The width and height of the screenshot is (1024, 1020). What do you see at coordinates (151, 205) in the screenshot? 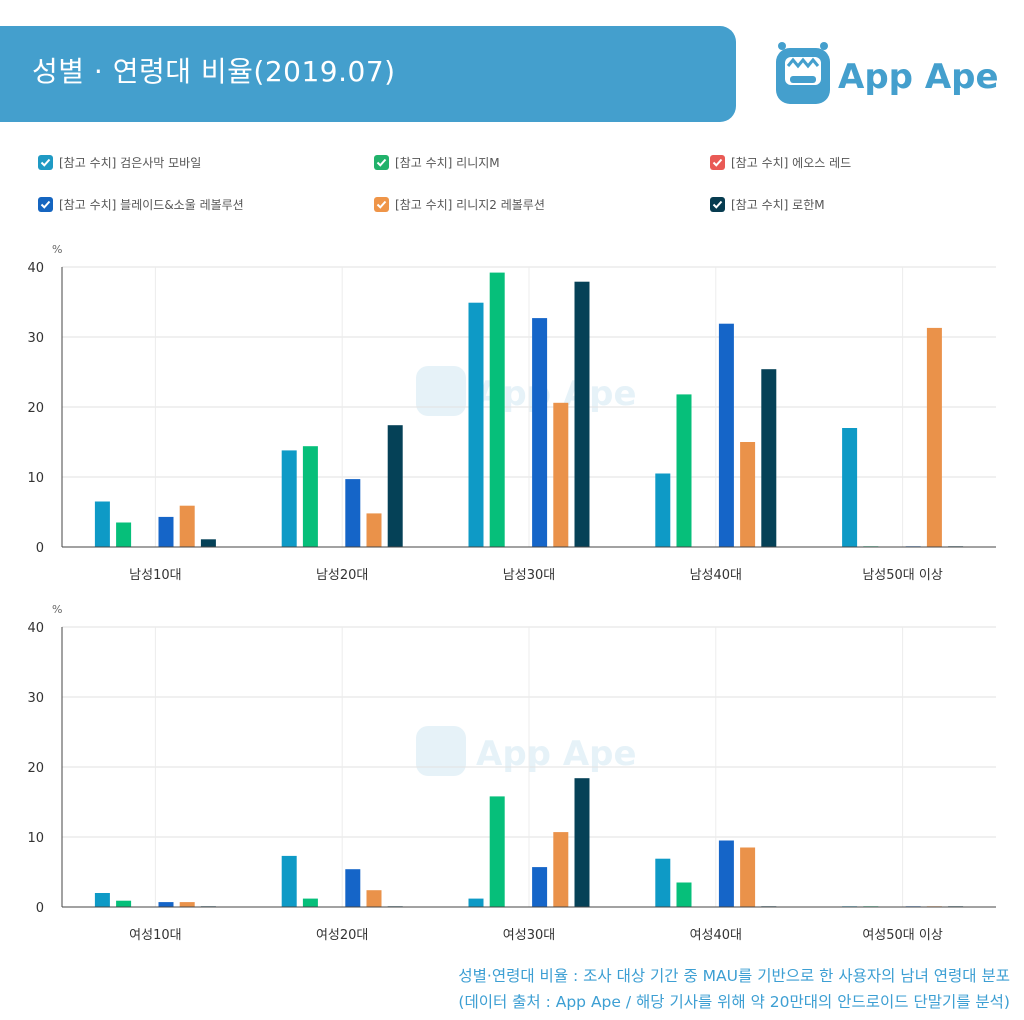
I see `legend-label: [참고 수치] 블레이드&소울 레볼루션` at bounding box center [151, 205].